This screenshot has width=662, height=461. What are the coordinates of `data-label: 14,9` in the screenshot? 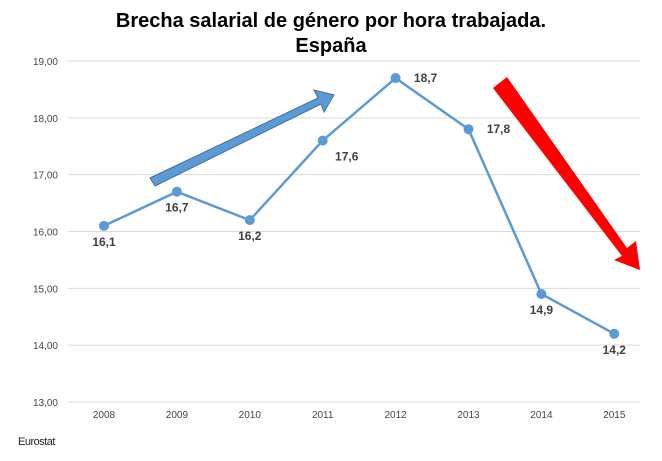 It's located at (542, 310).